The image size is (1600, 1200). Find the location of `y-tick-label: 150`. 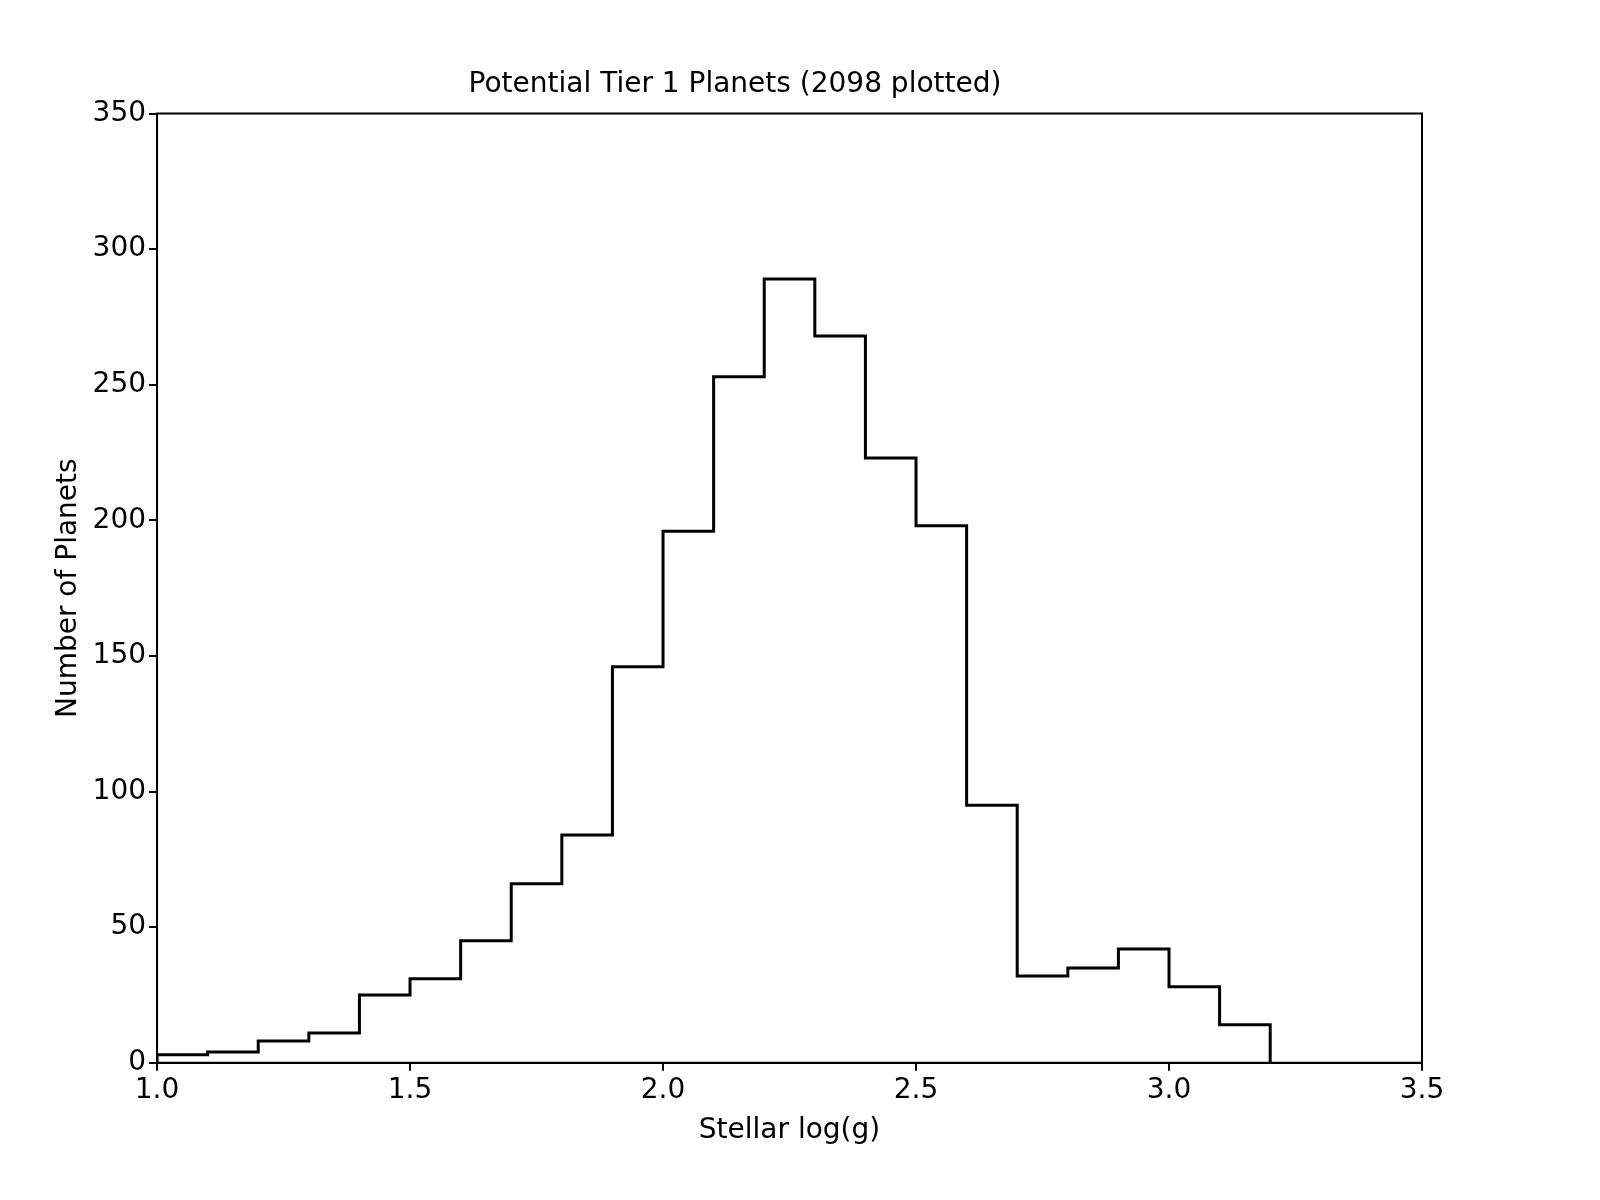

y-tick-label: 150 is located at coordinates (119, 654).